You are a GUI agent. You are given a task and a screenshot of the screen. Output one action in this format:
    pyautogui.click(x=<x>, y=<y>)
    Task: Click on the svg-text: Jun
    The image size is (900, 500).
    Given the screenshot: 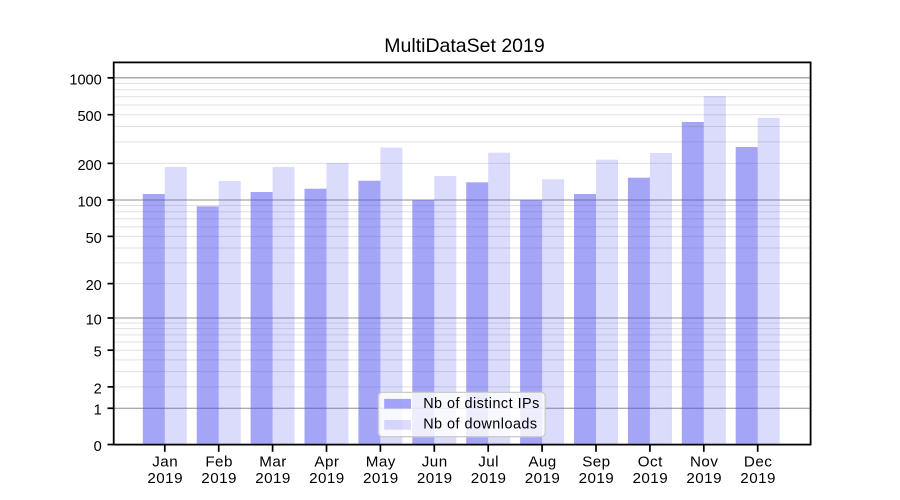 What is the action you would take?
    pyautogui.click(x=435, y=462)
    